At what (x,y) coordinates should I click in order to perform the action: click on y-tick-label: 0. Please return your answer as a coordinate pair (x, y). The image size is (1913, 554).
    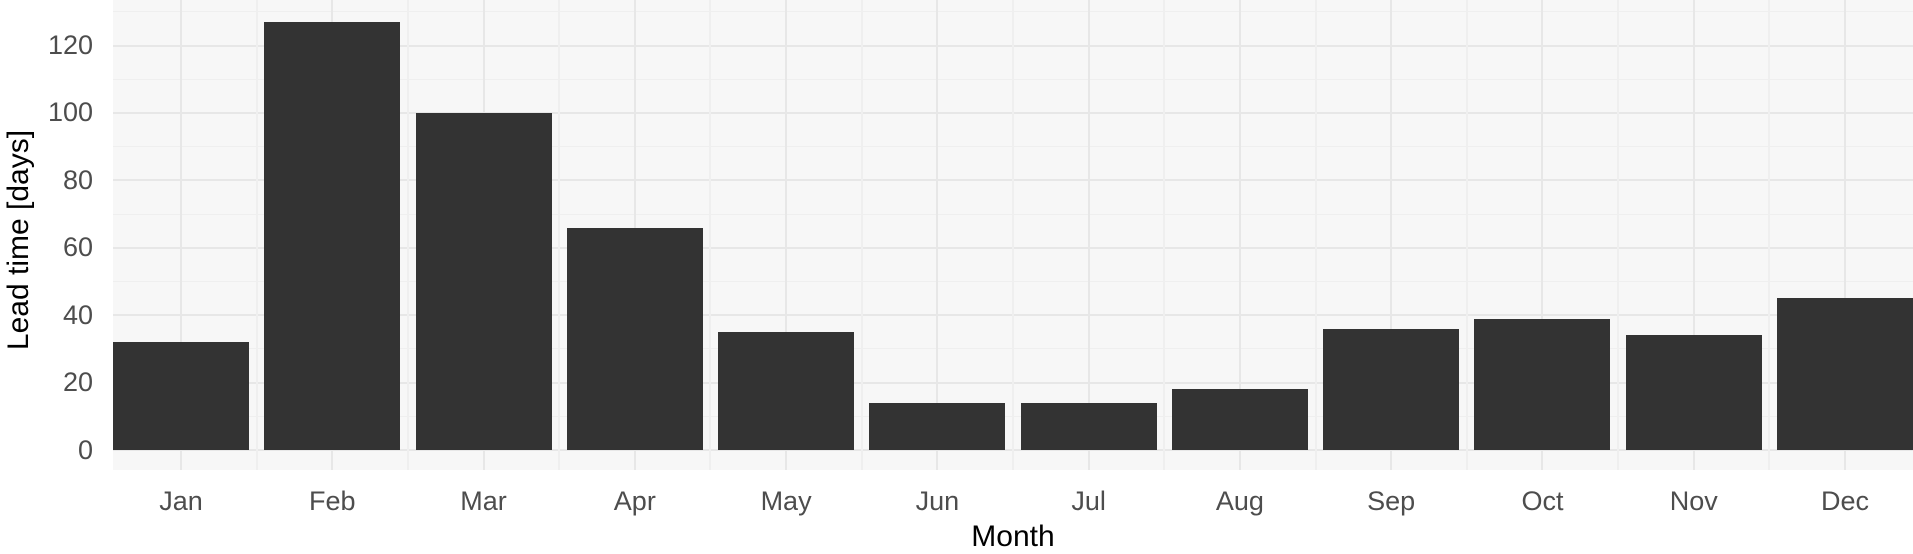
    Looking at the image, I should click on (85, 449).